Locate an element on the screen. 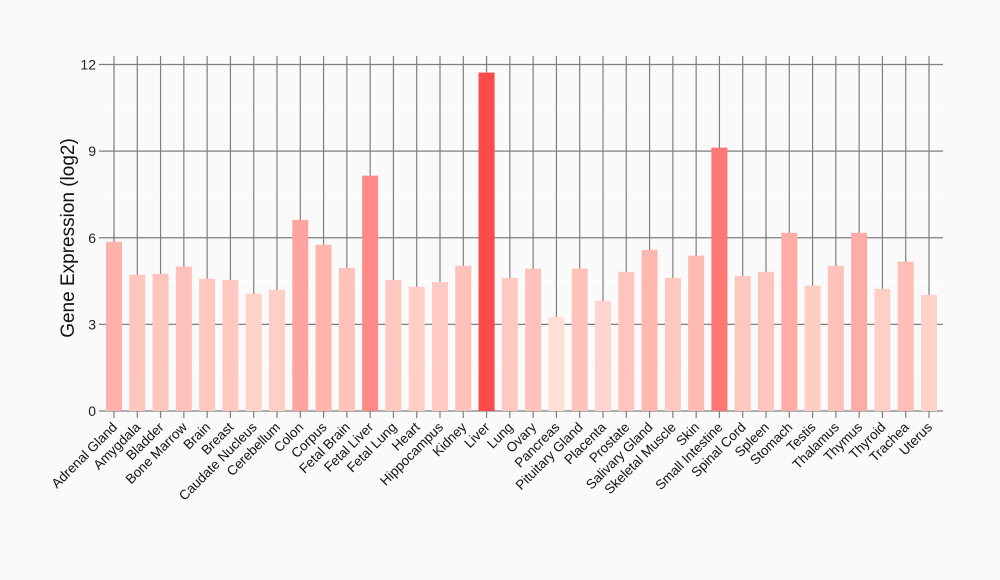 This screenshot has width=1000, height=580. bar-cerebellum is located at coordinates (277, 350).